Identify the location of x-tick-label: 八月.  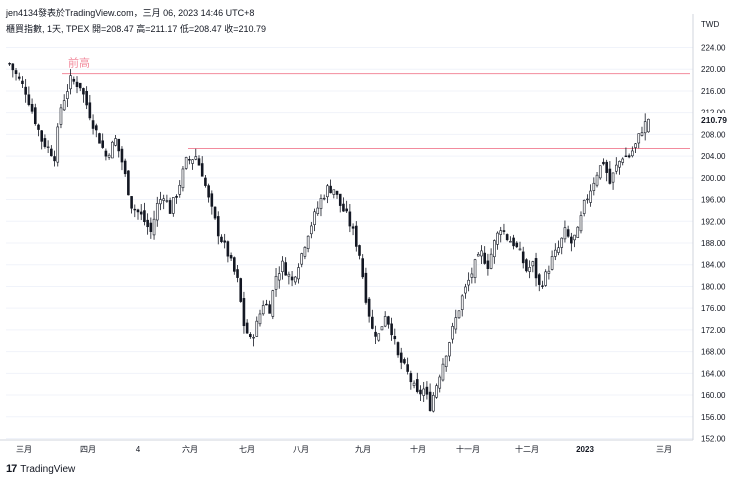
(301, 449).